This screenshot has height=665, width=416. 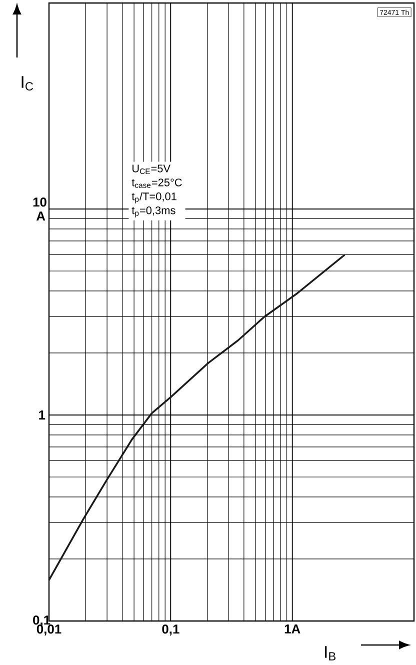 I want to click on x-tick-label: 0,1, so click(x=171, y=630).